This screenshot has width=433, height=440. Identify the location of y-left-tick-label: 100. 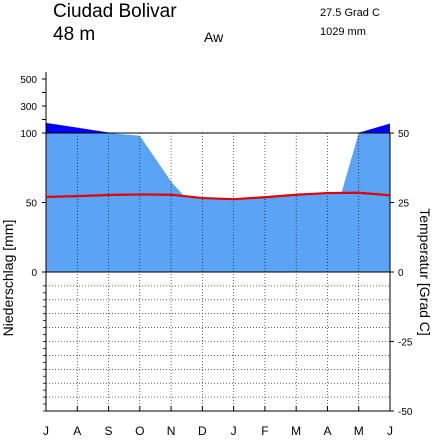
(28, 134).